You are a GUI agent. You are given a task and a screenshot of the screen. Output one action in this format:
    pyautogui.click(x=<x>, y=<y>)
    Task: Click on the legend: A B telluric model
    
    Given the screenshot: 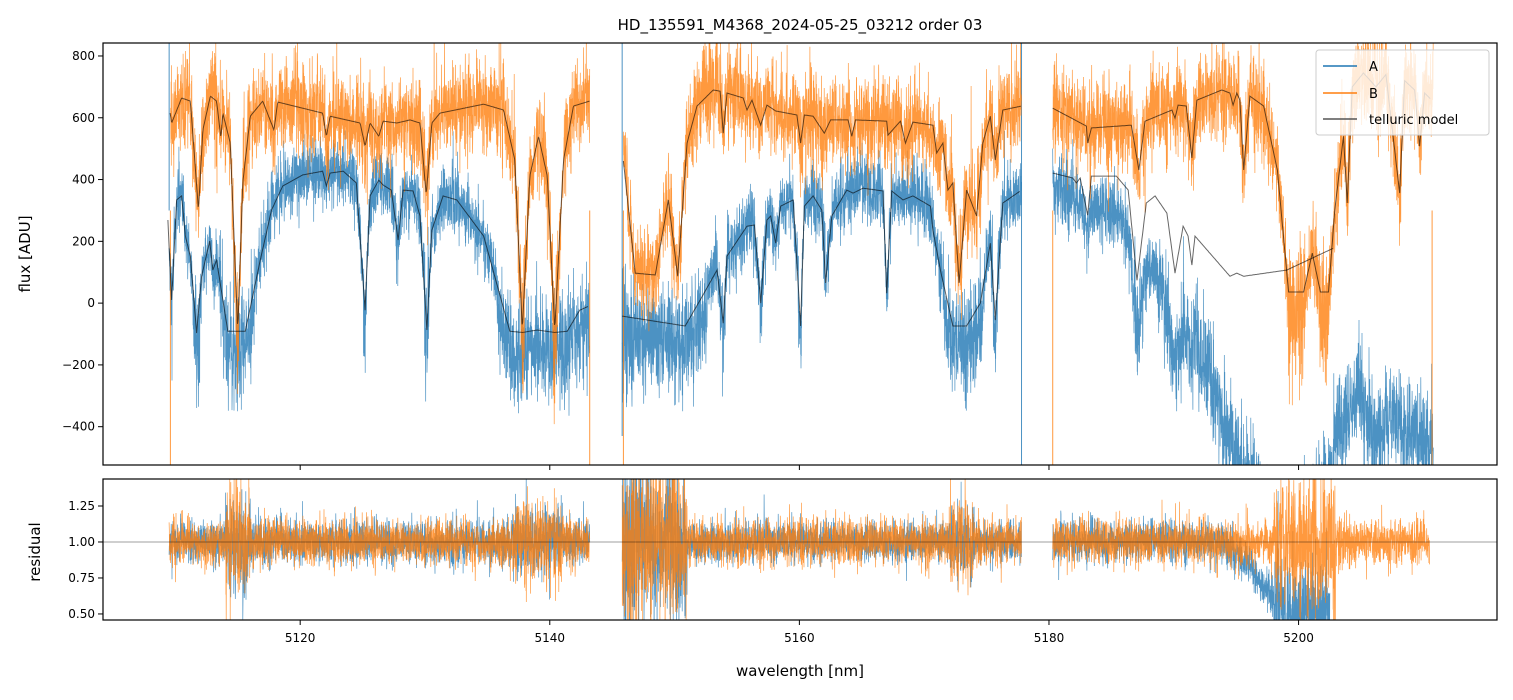 What is the action you would take?
    pyautogui.click(x=1402, y=92)
    